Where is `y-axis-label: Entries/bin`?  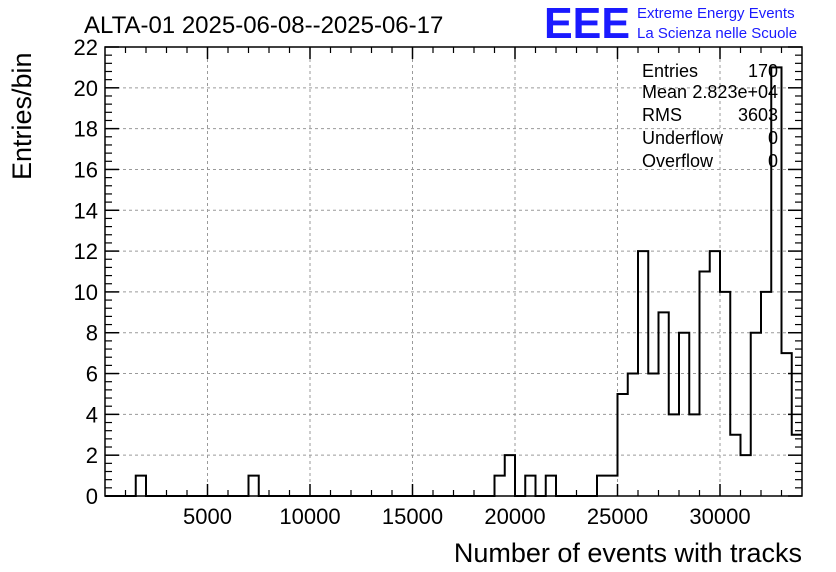
y-axis-label: Entries/bin is located at coordinates (22, 116).